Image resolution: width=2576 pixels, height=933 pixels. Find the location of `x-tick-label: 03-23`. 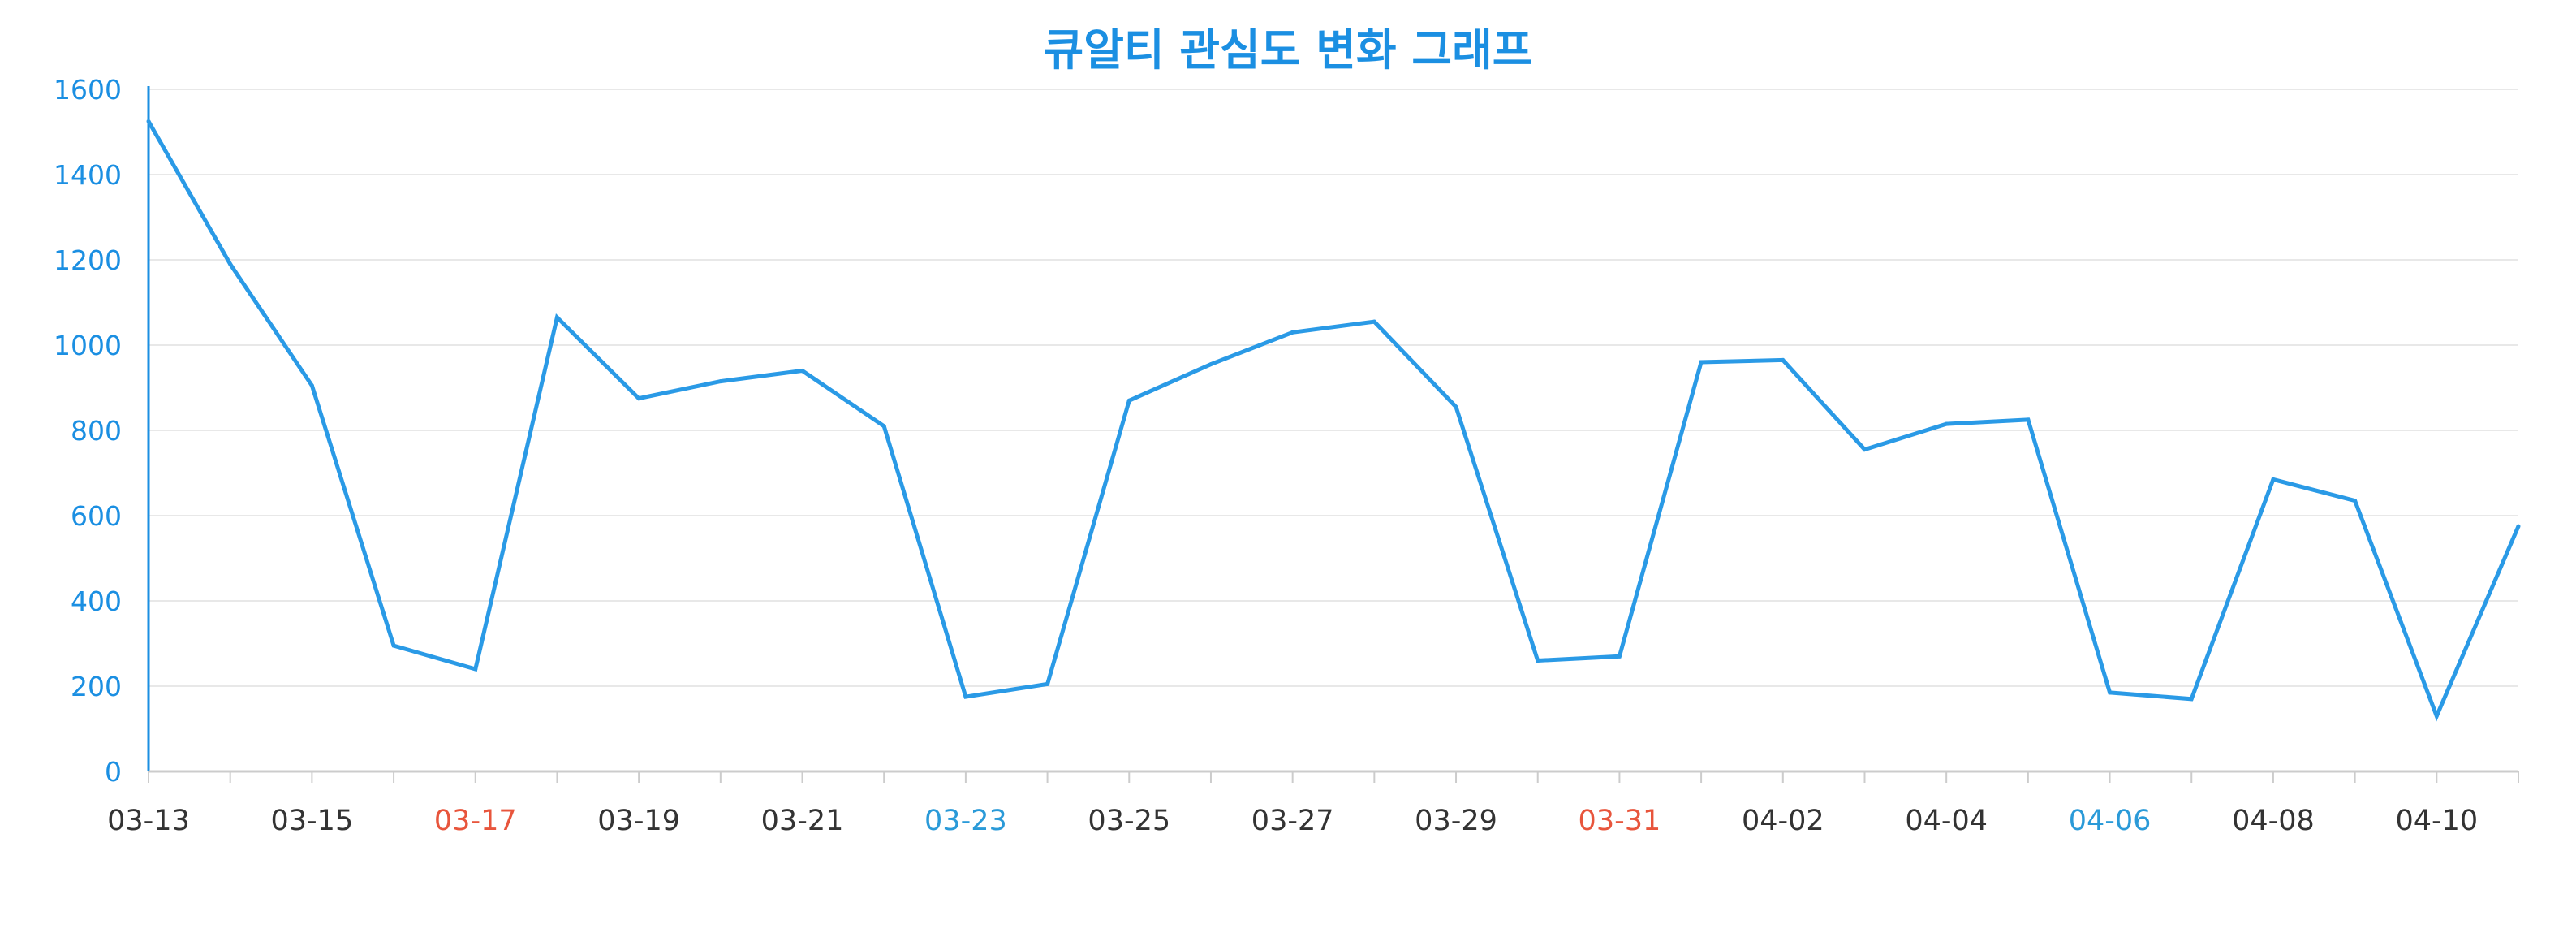

x-tick-label: 03-23 is located at coordinates (966, 821).